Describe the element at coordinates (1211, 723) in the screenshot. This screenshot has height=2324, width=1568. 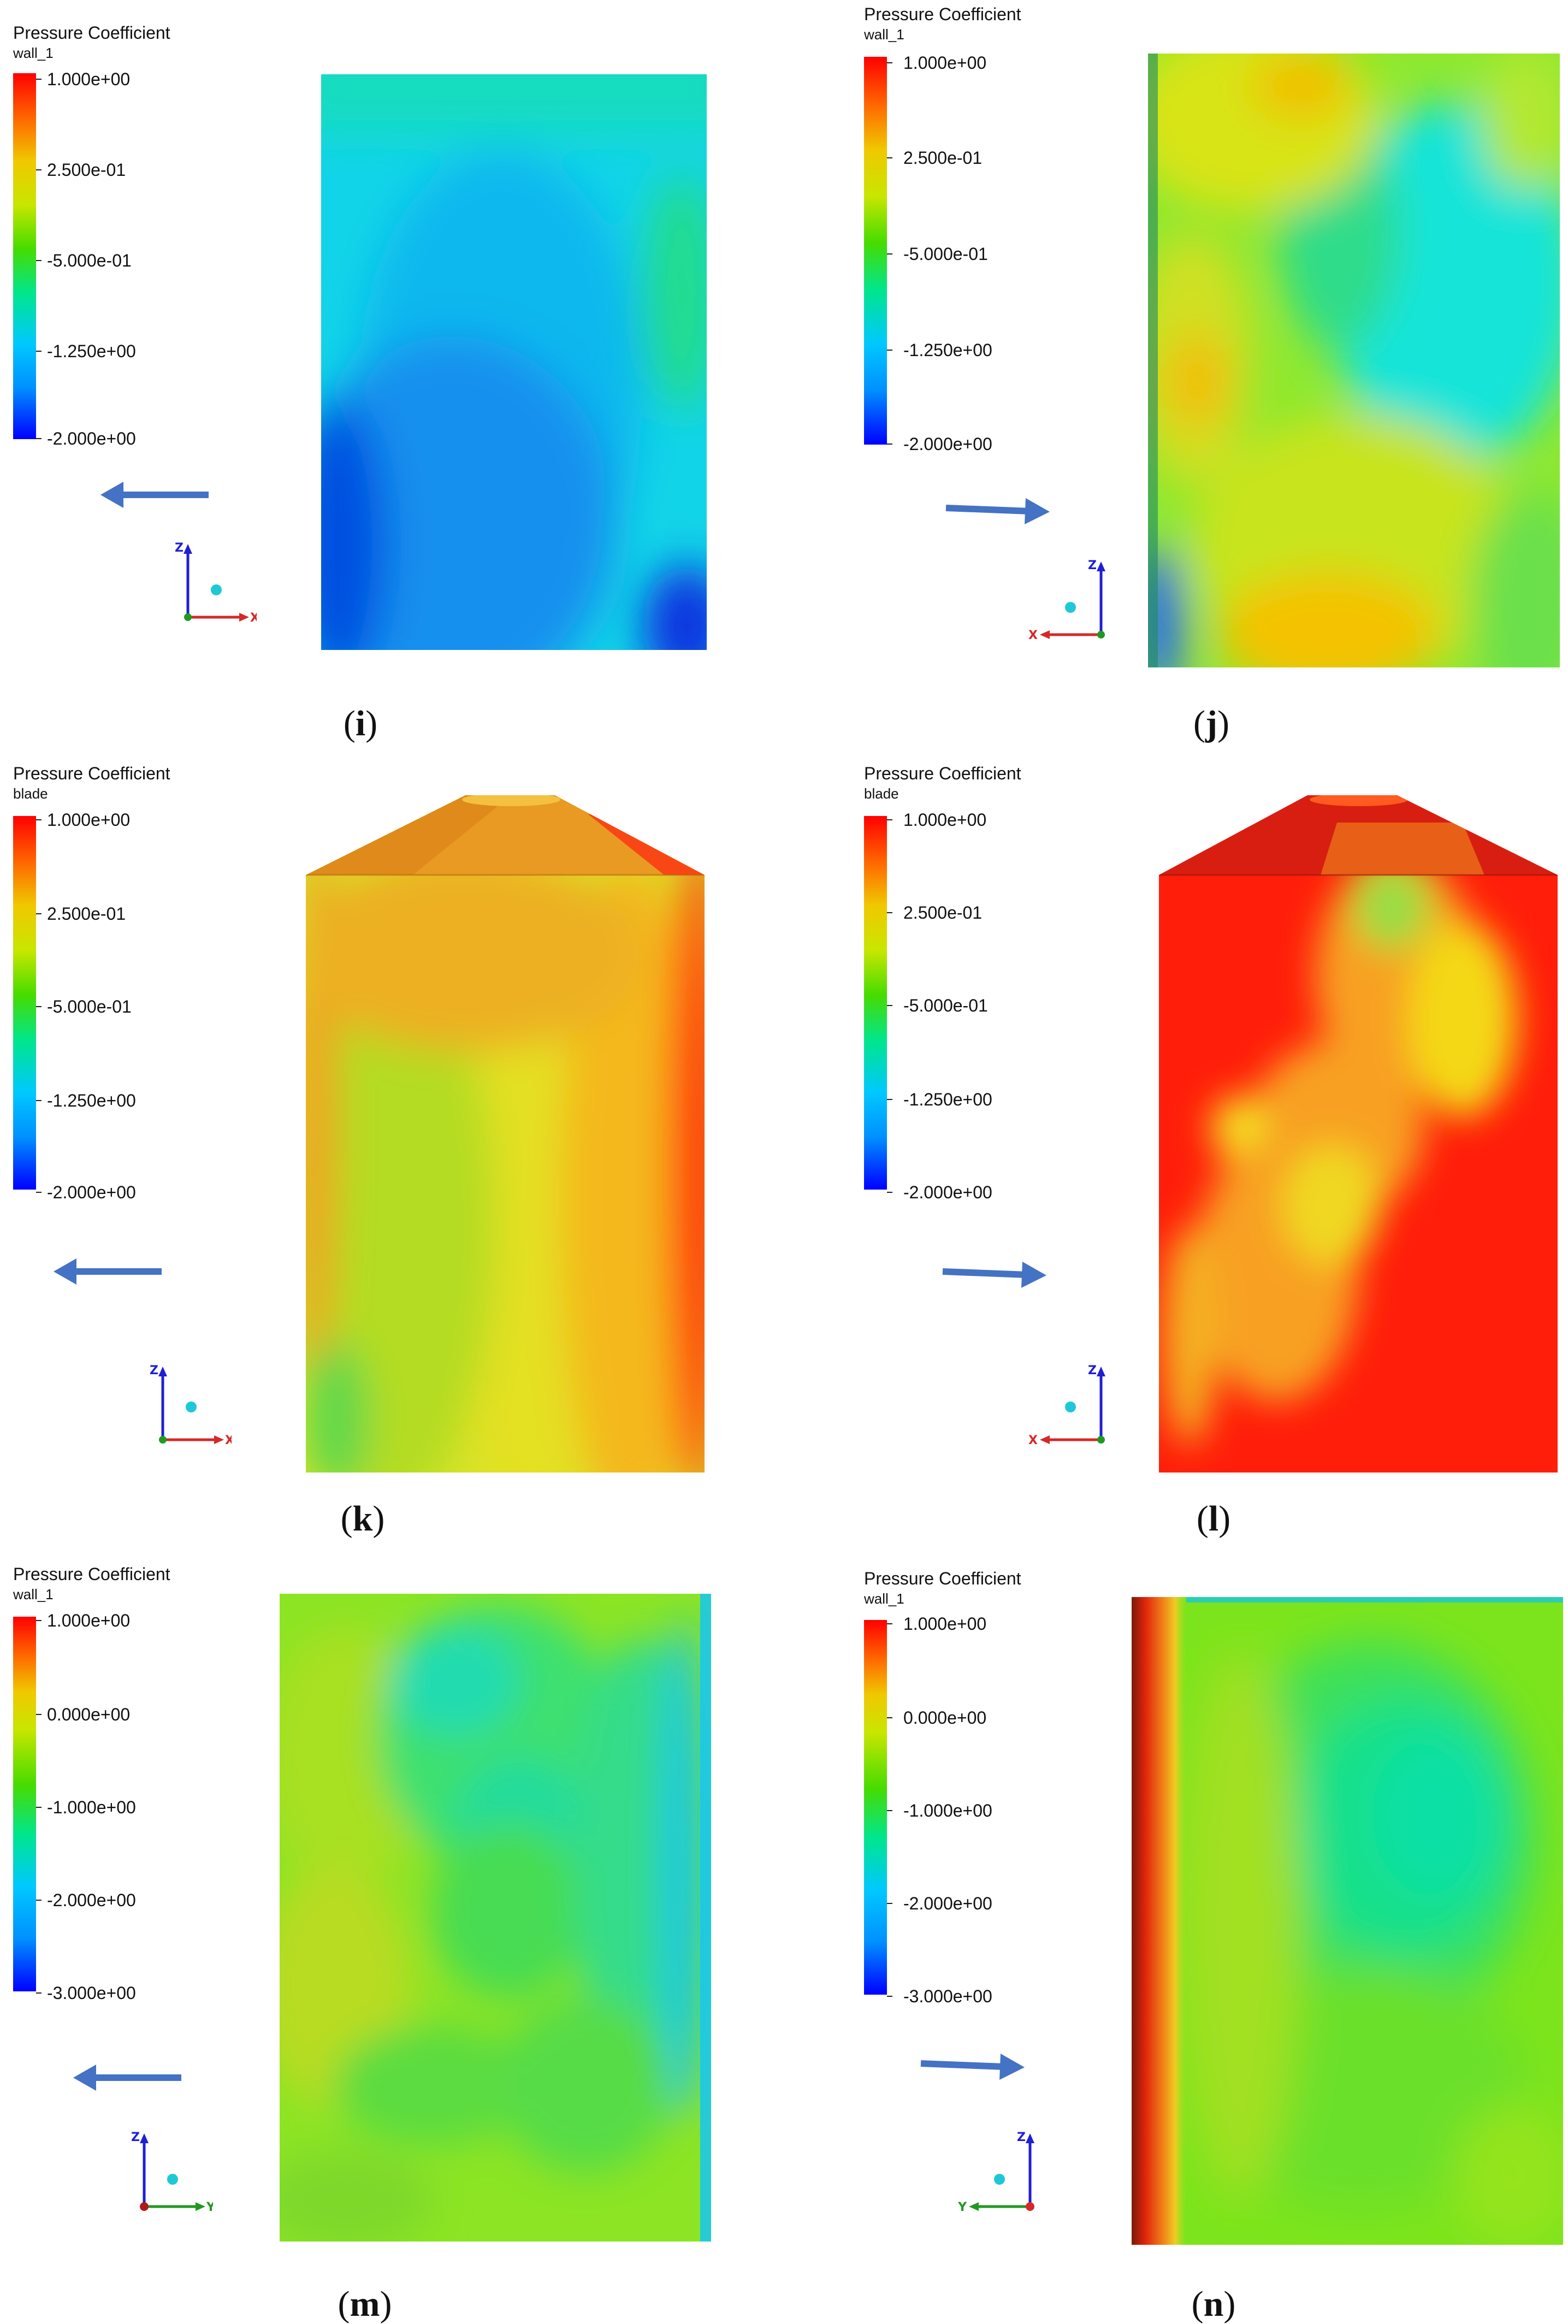
I see `panel-caption: (j)` at that location.